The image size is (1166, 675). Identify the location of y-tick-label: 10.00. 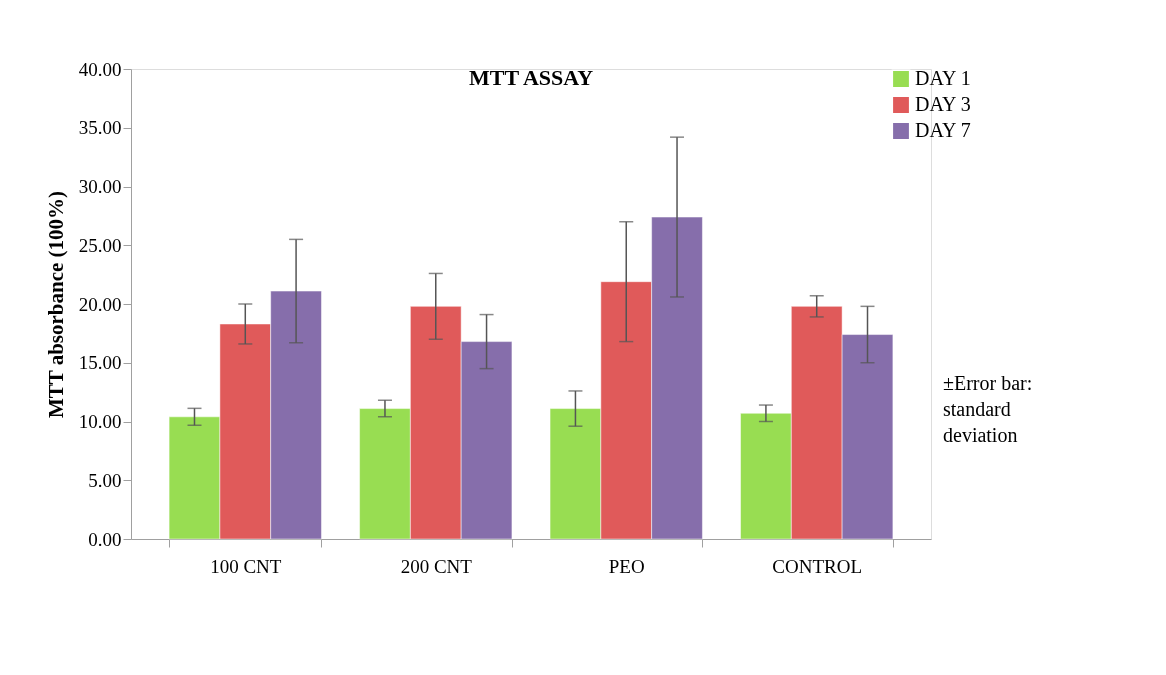
(100, 421).